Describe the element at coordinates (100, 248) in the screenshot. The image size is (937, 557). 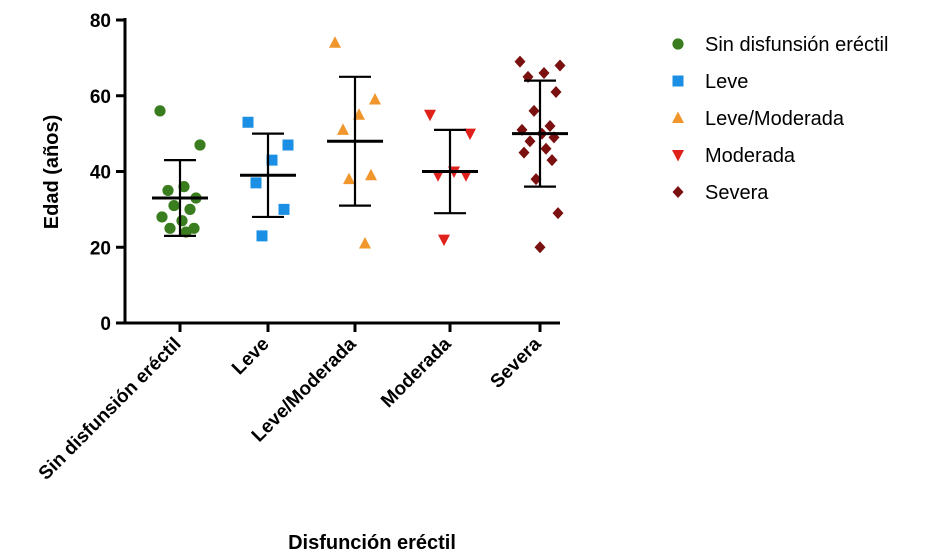
I see `y-tick-label: 20` at that location.